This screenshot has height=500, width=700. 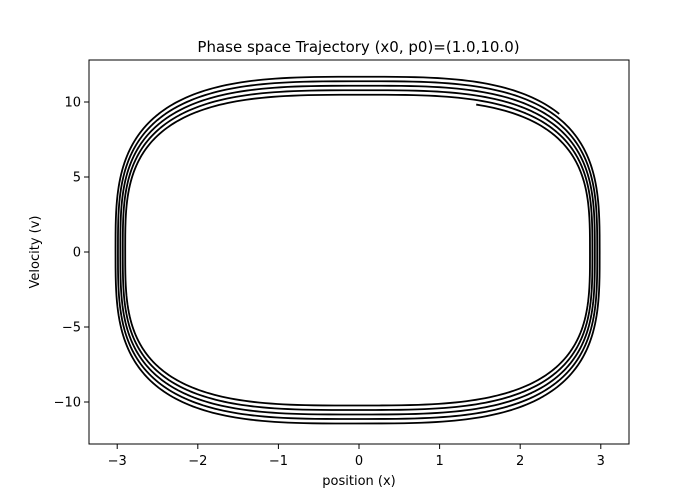 I want to click on y-tick-label: 10, so click(x=72, y=103).